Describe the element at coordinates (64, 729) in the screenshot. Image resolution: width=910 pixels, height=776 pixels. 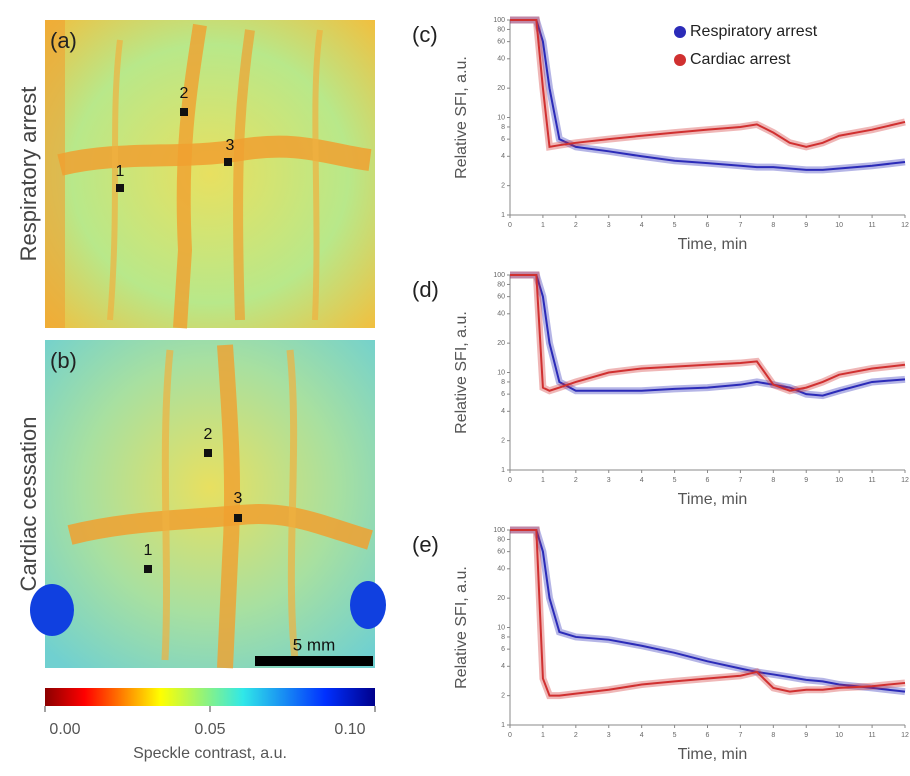
I see `colorbar-tick-label: 0.00` at that location.